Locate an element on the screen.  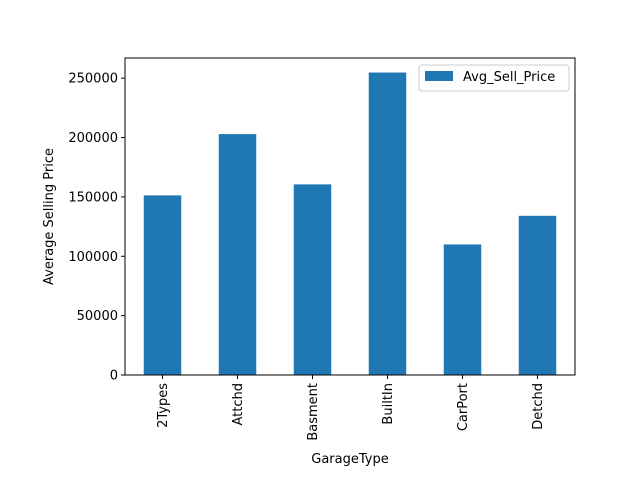
y-axis-ticks: 0 50000 100000 150000 200000 250000 is located at coordinates (96, 228).